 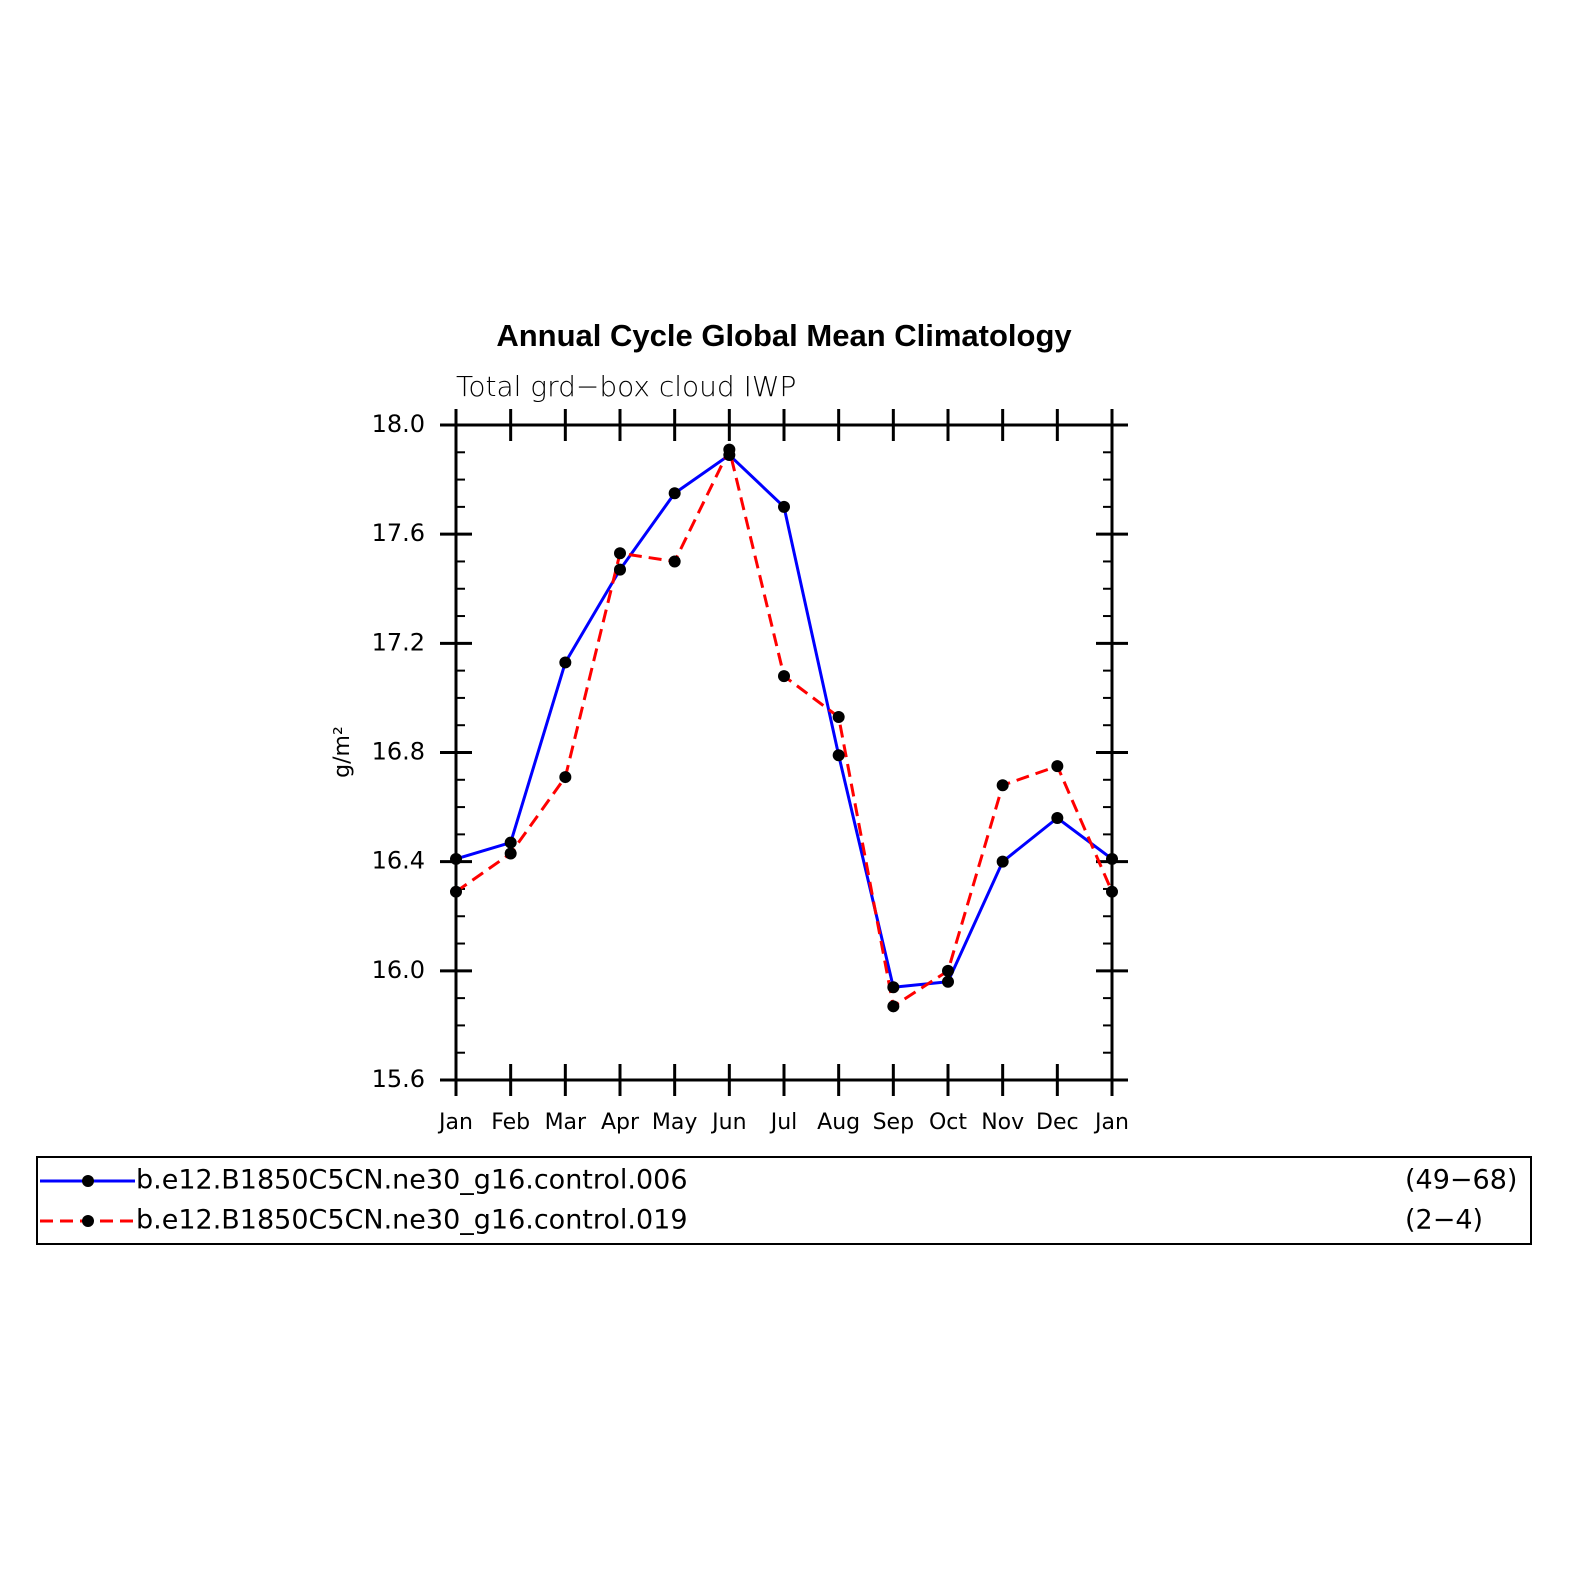 What do you see at coordinates (1002, 1122) in the screenshot?
I see `x-tick-label: Nov` at bounding box center [1002, 1122].